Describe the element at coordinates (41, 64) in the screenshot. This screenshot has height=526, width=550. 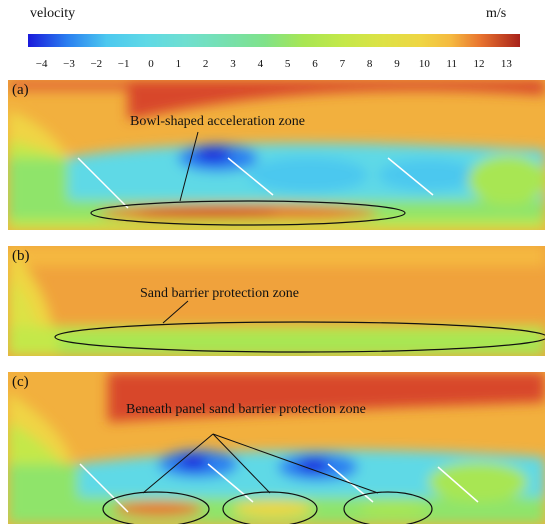
I see `colorbar-tick-label: −4` at that location.